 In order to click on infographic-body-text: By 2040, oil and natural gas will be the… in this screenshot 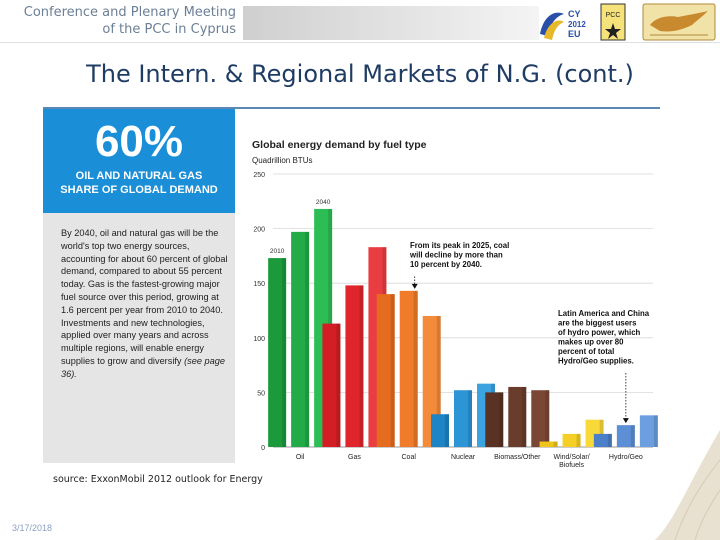, I will do `click(147, 304)`.